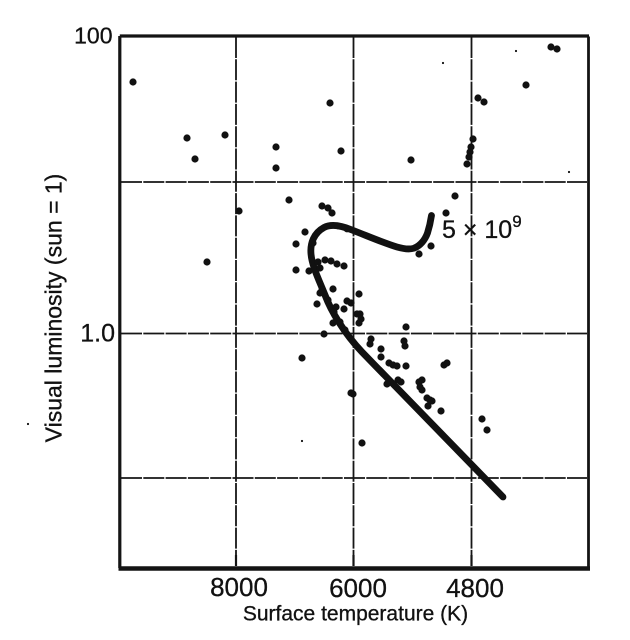  Describe the element at coordinates (239, 587) in the screenshot. I see `svg-text: 8000` at that location.